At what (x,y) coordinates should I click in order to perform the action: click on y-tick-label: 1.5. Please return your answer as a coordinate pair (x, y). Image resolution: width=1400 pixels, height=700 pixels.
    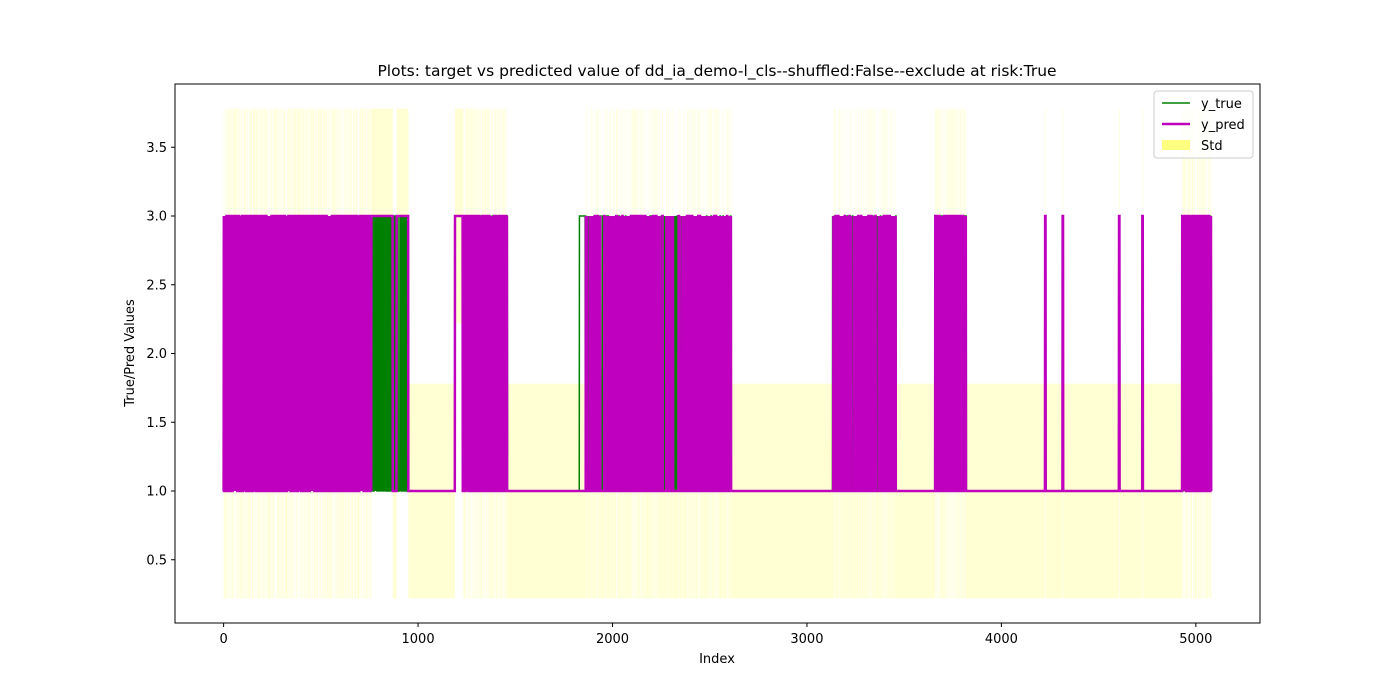
    Looking at the image, I should click on (156, 423).